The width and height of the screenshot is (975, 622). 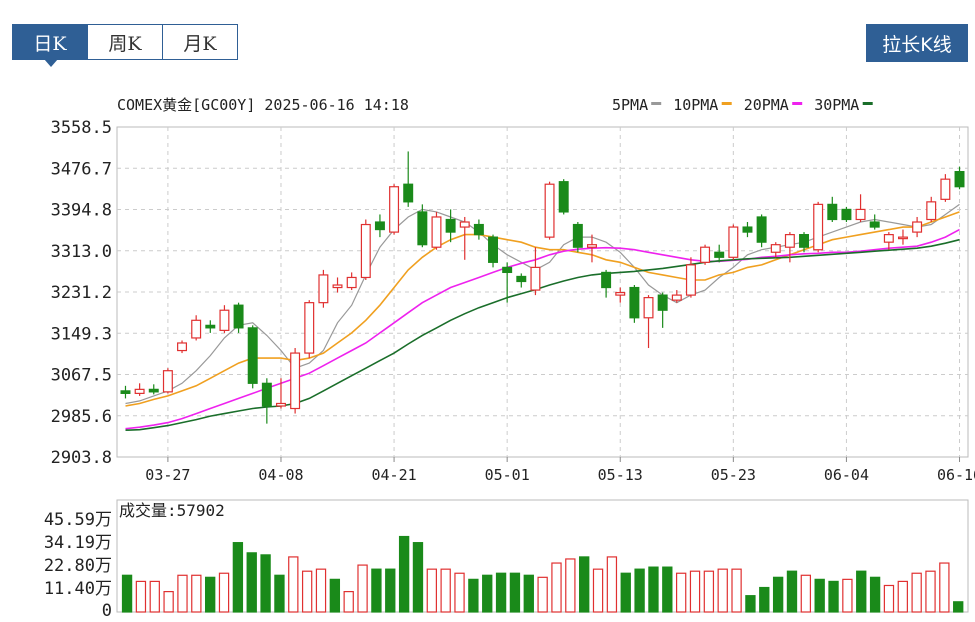 What do you see at coordinates (507, 475) in the screenshot?
I see `date-tick-label: 05-01` at bounding box center [507, 475].